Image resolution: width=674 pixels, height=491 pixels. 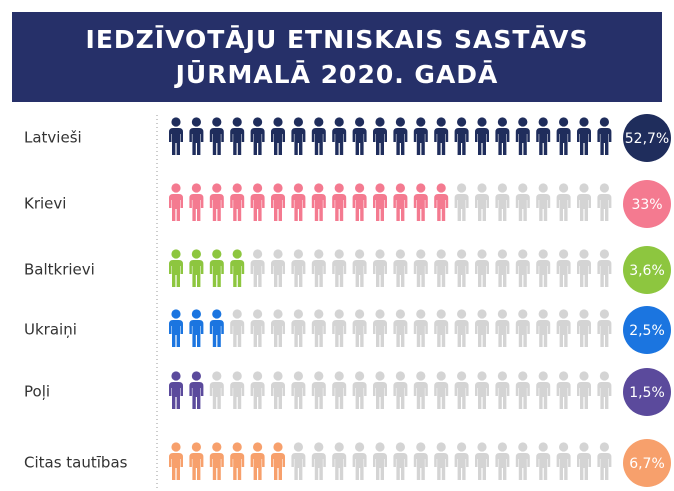 What do you see at coordinates (647, 139) in the screenshot?
I see `value-label: 52,7%` at bounding box center [647, 139].